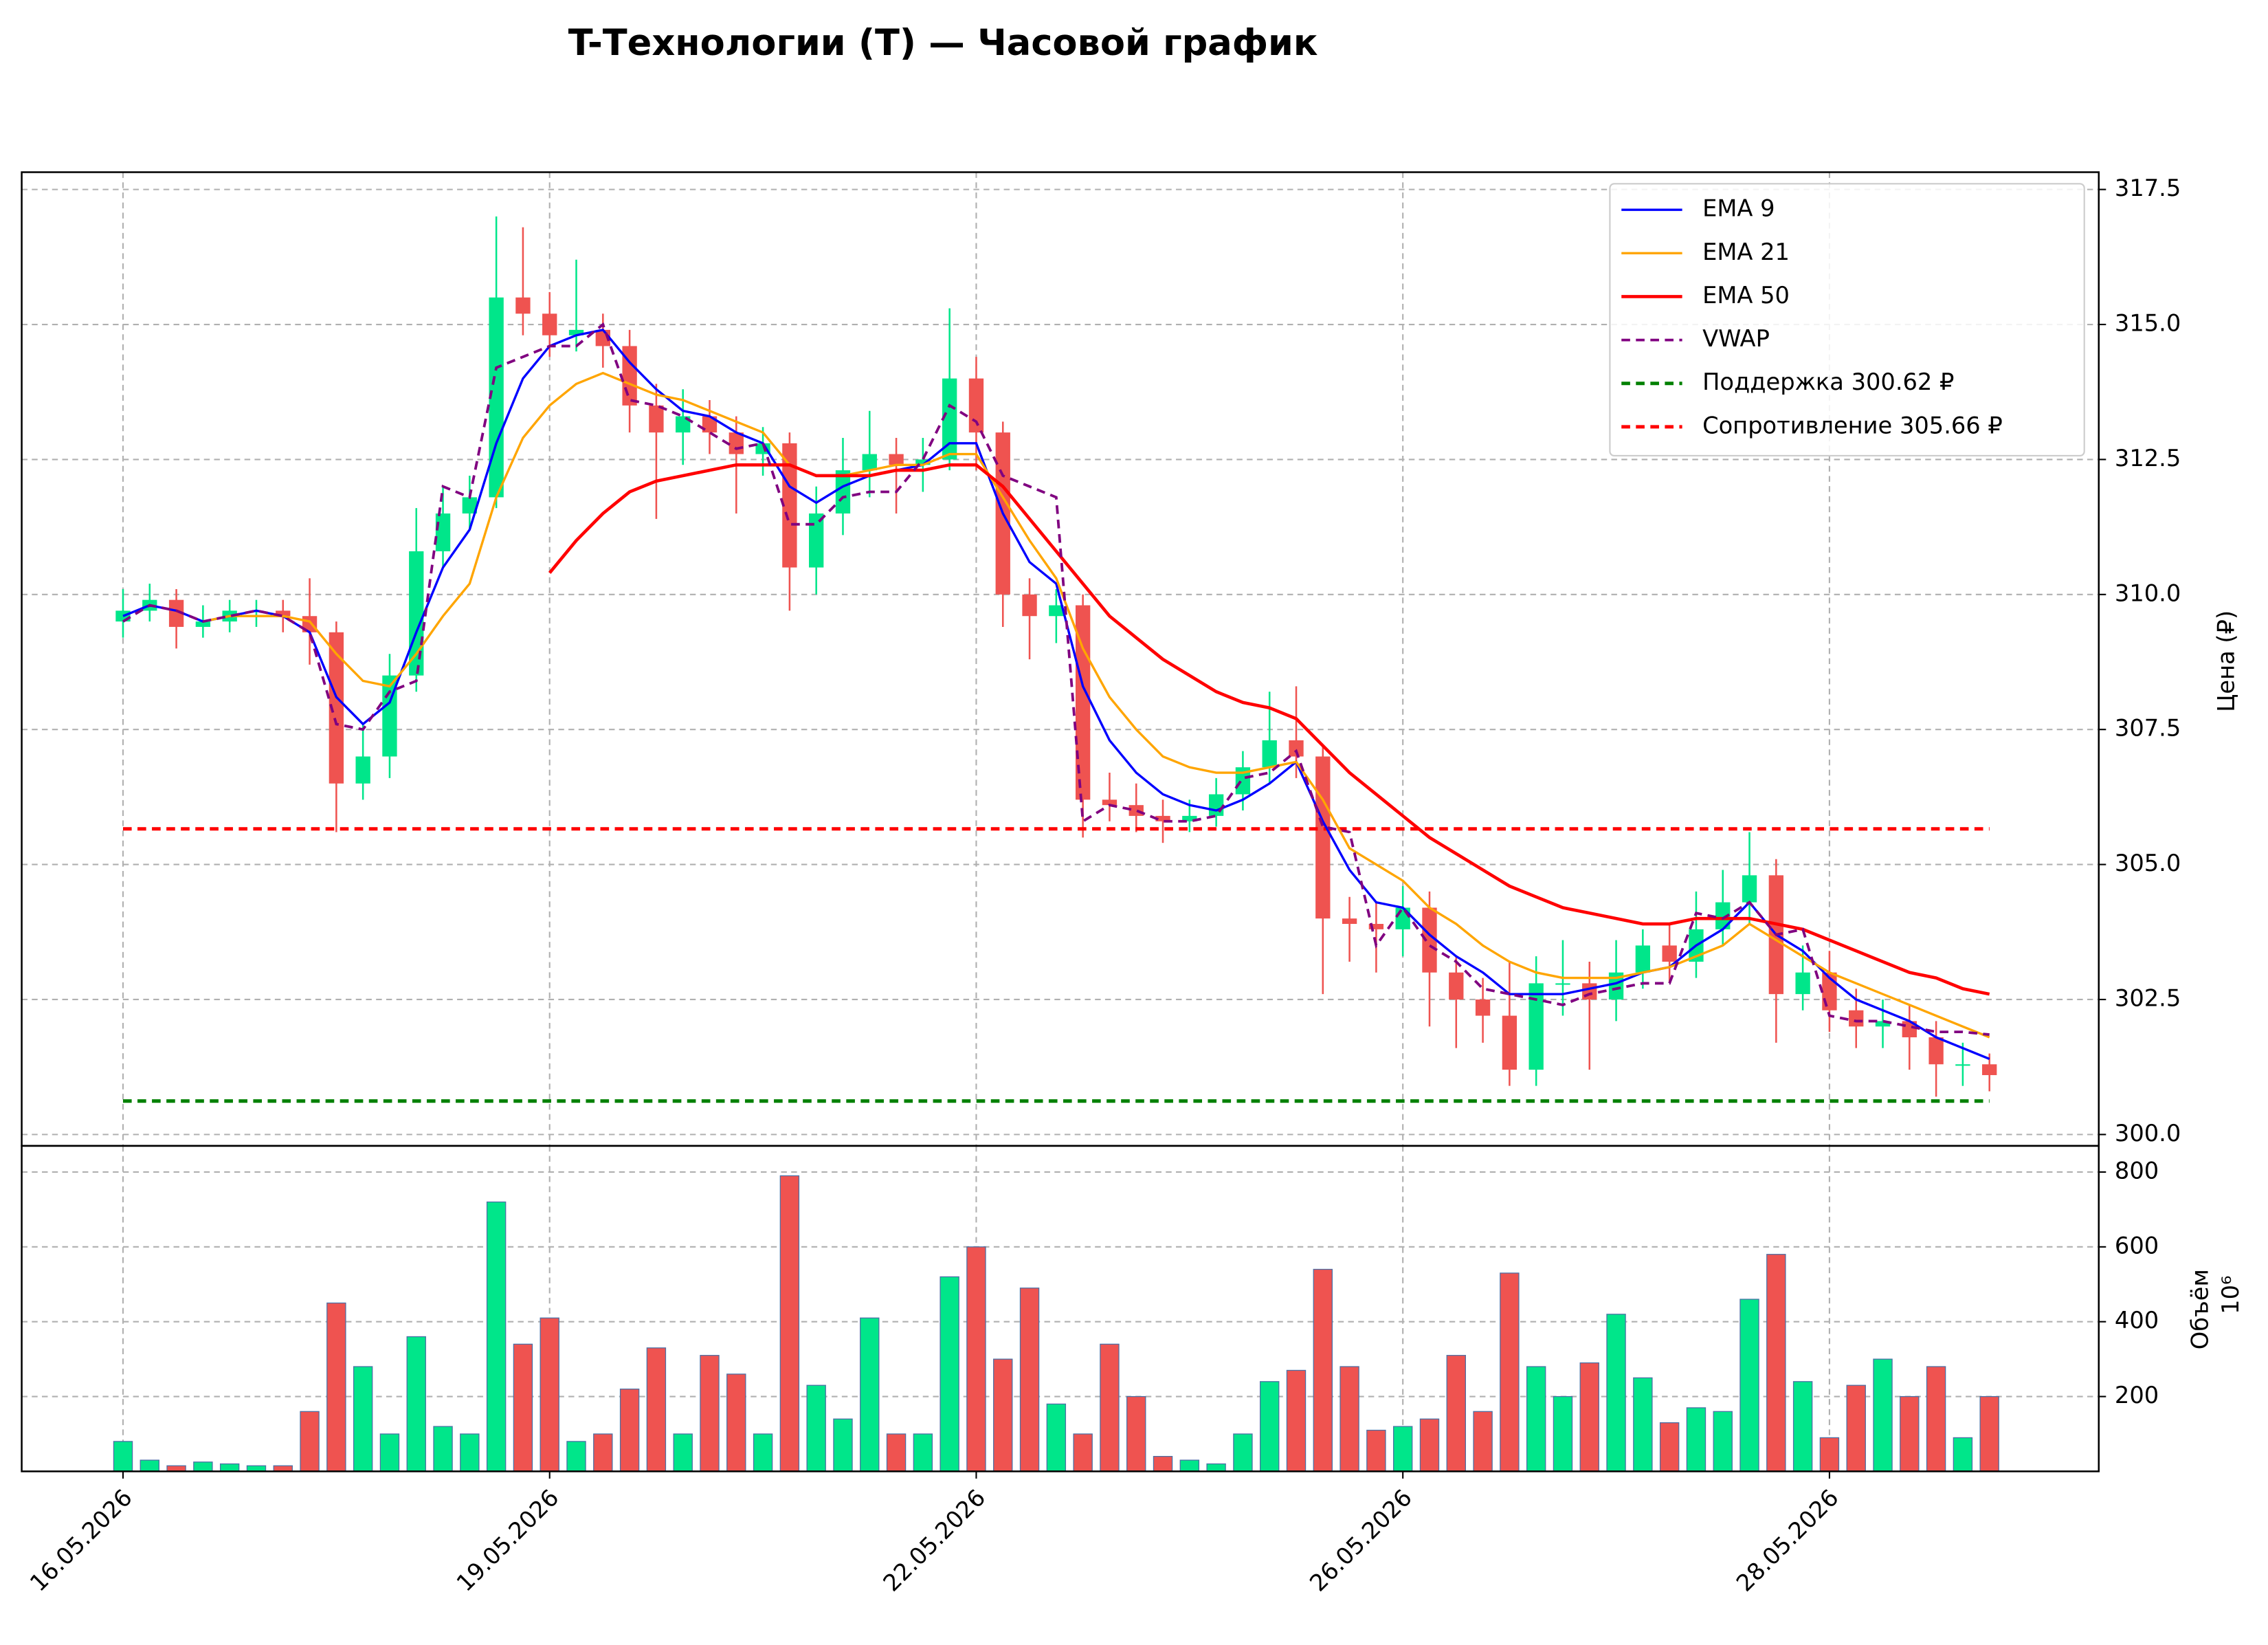  I want to click on y-tick-label: 312.5, so click(2148, 458).